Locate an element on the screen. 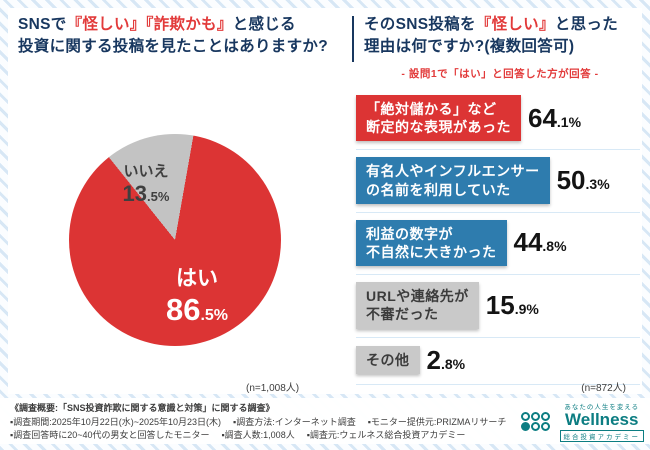 The width and height of the screenshot is (650, 450). title-text: SNSで is located at coordinates (42, 24).